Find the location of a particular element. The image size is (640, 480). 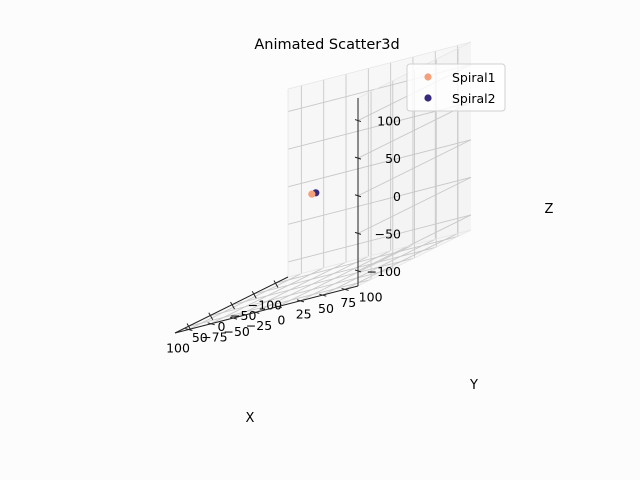

y-tick-label: 0 is located at coordinates (281, 319).